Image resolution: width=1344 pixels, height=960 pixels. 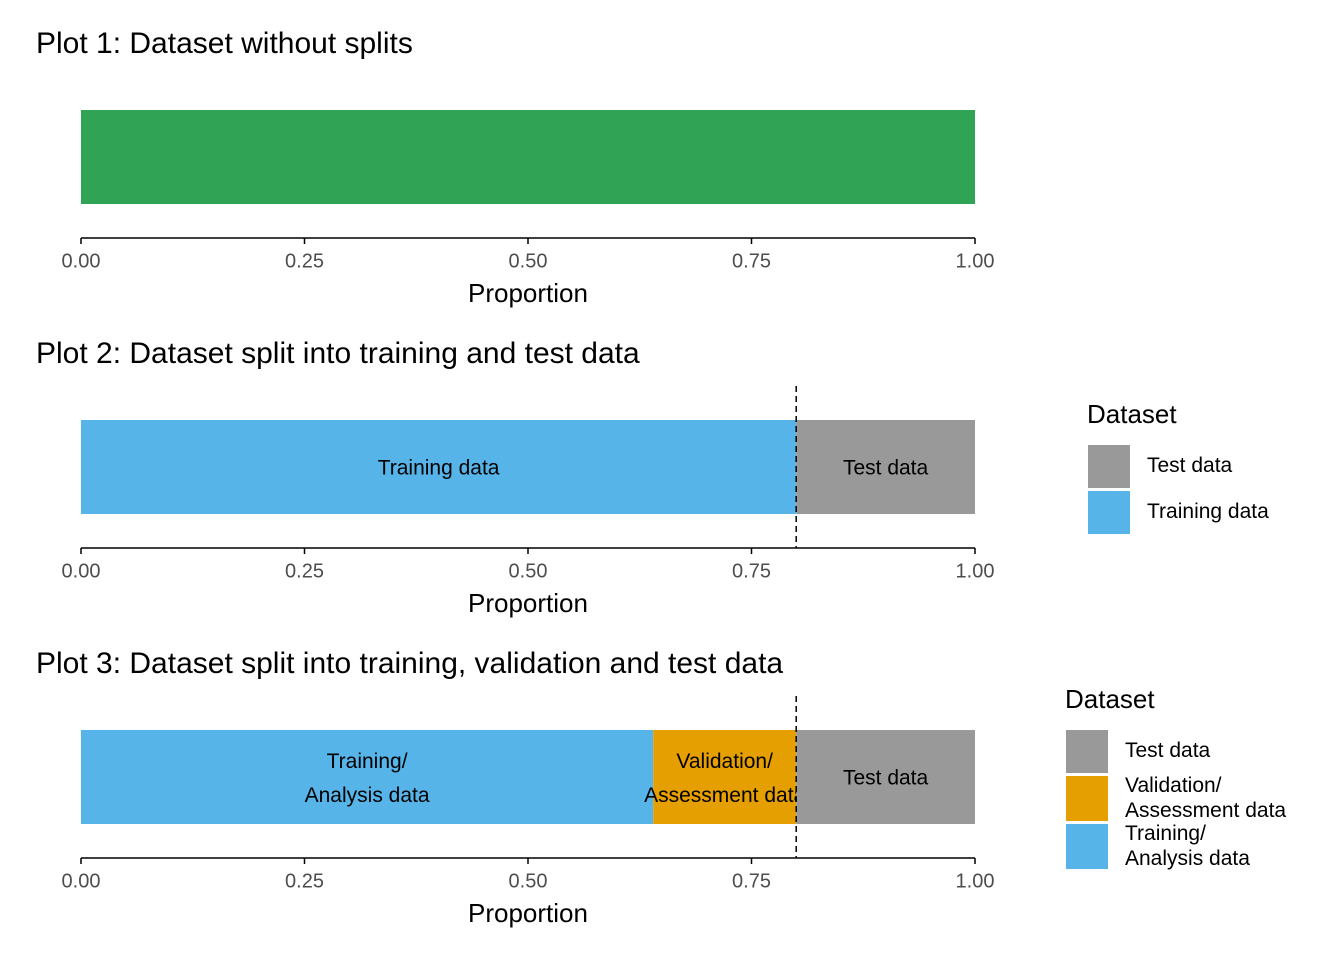 I want to click on legend-label: Training/Analysis data, so click(x=1187, y=846).